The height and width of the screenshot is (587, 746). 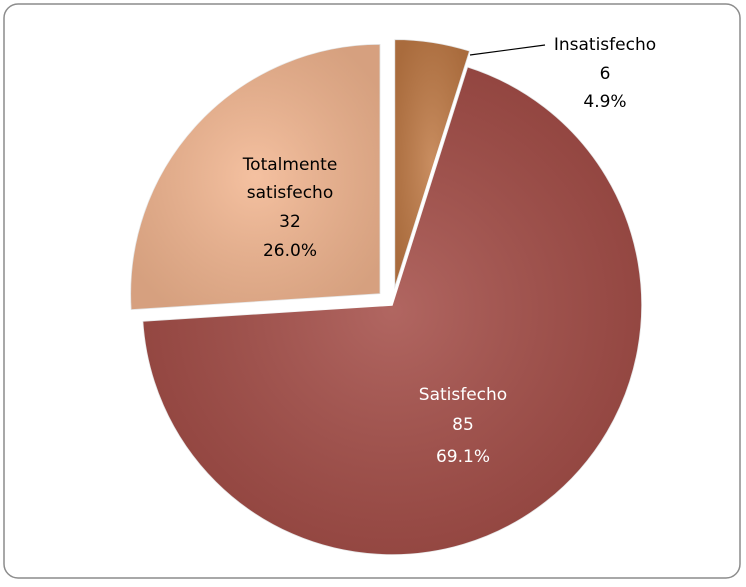 I want to click on slice-value: 32, so click(x=290, y=222).